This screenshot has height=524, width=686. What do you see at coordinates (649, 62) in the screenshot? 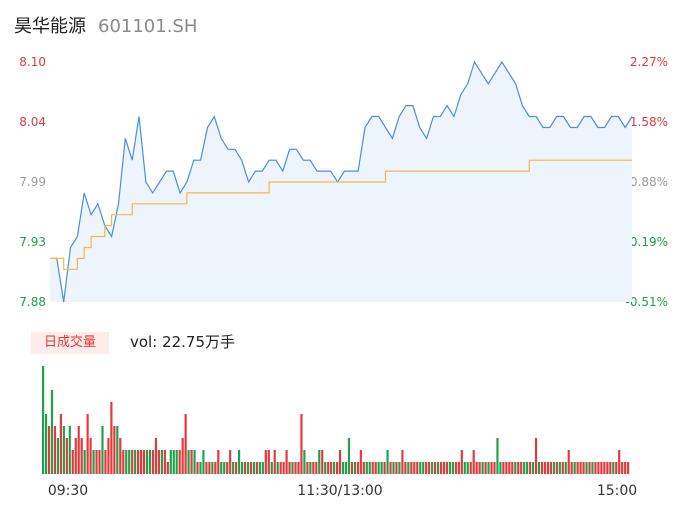
I see `y-tick-right: 2.27%` at bounding box center [649, 62].